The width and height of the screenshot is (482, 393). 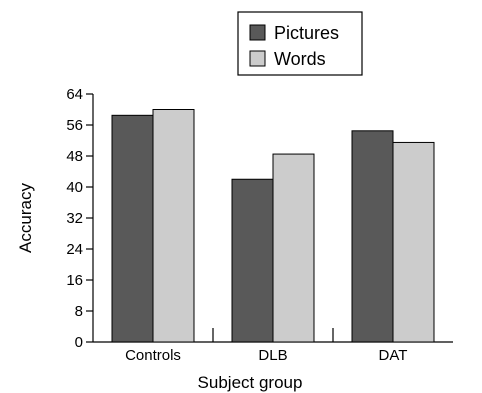 I want to click on y-tick-label-40: 40, so click(x=74, y=187).